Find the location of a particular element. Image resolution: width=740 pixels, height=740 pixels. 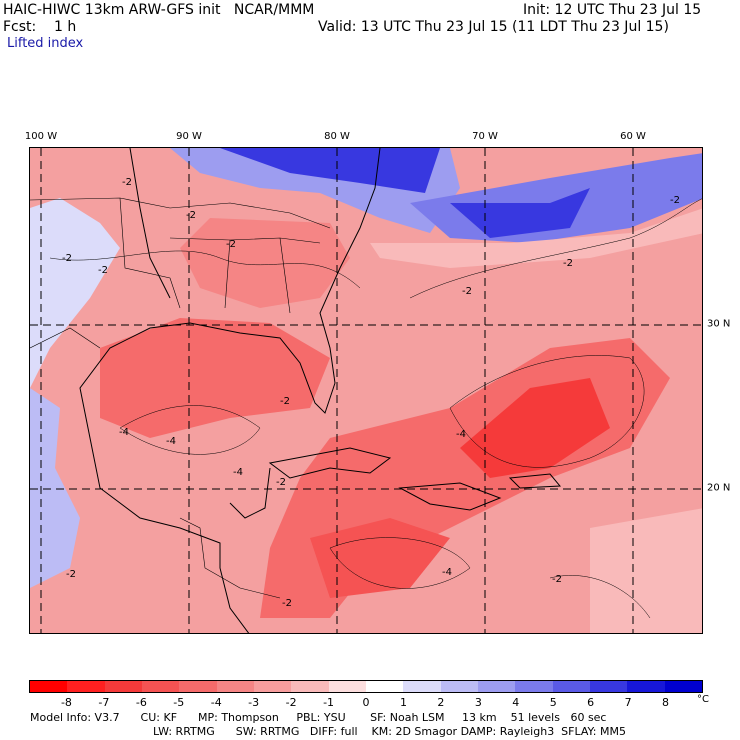

colorbar-tick-label: 6 is located at coordinates (591, 702).